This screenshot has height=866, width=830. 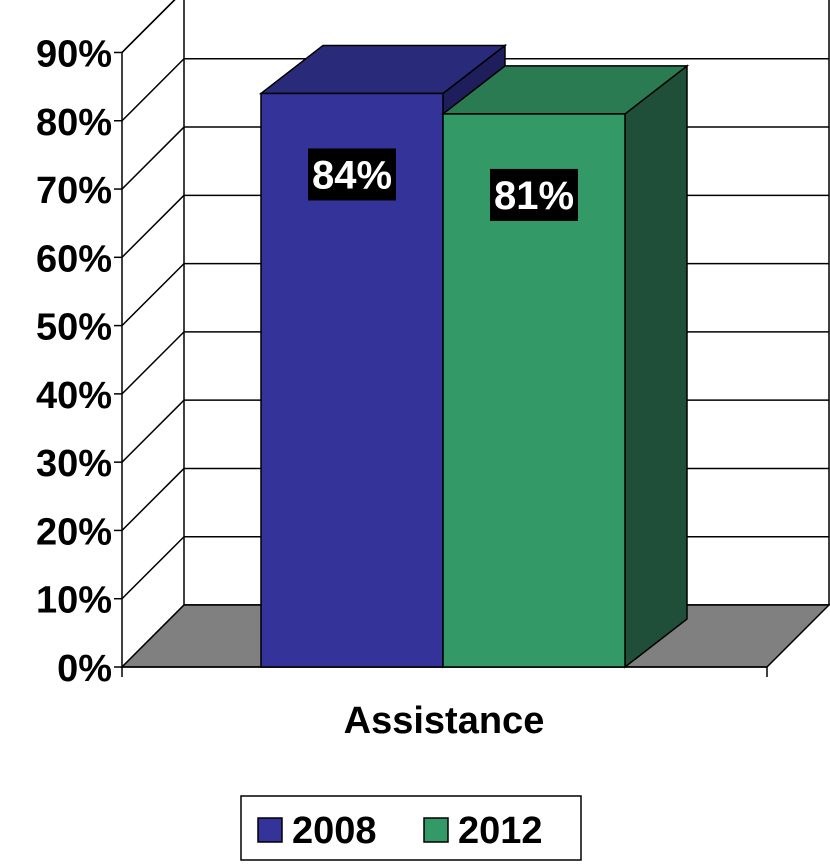 What do you see at coordinates (74, 464) in the screenshot?
I see `y-tick-label: 30%` at bounding box center [74, 464].